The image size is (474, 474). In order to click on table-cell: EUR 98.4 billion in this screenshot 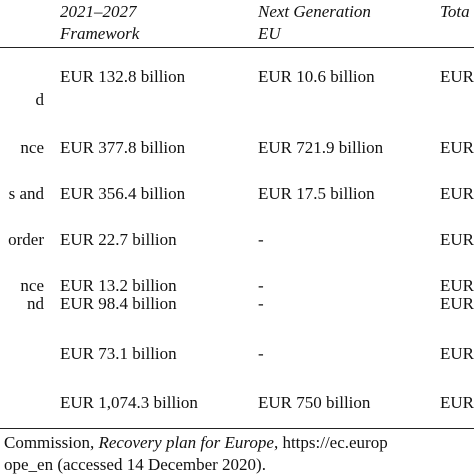, I will do `click(118, 303)`.